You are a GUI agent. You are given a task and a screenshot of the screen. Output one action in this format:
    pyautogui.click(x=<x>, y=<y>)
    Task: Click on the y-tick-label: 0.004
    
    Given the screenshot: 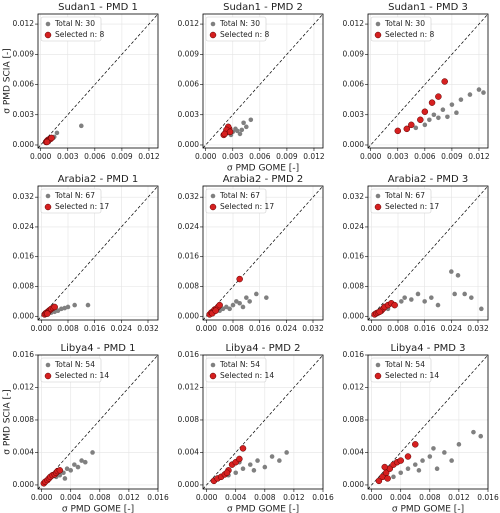 What is the action you would take?
    pyautogui.click(x=24, y=451)
    